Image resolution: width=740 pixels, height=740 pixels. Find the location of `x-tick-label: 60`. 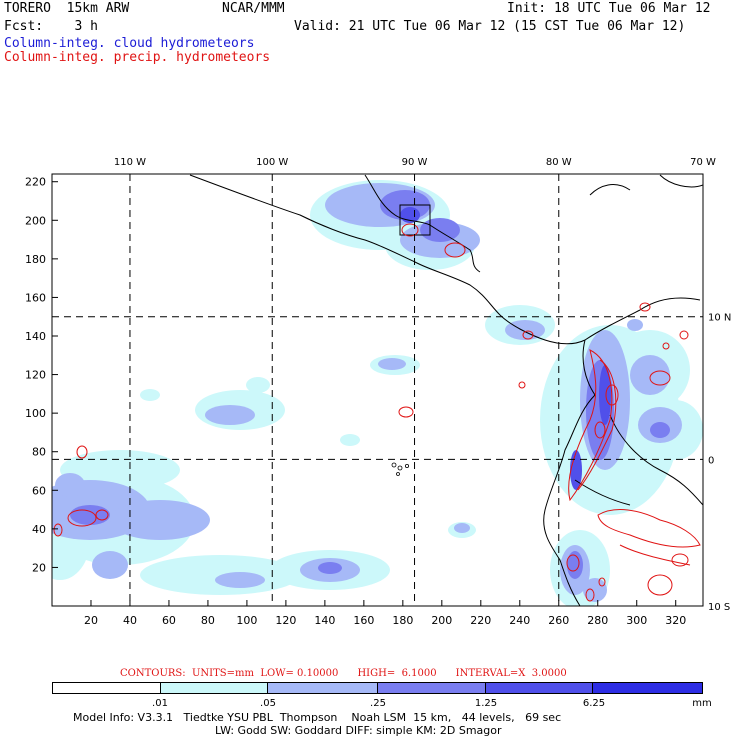

x-tick-label: 60 is located at coordinates (169, 620).